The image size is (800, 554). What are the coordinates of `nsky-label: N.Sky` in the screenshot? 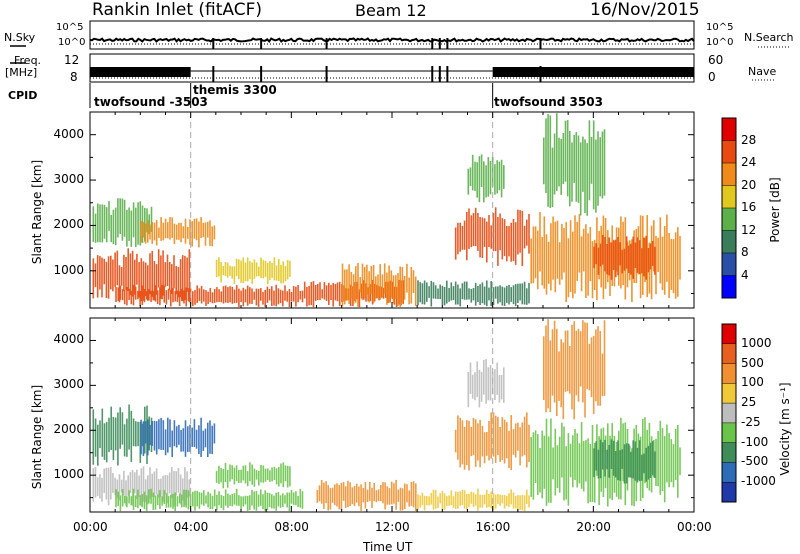 It's located at (20, 37).